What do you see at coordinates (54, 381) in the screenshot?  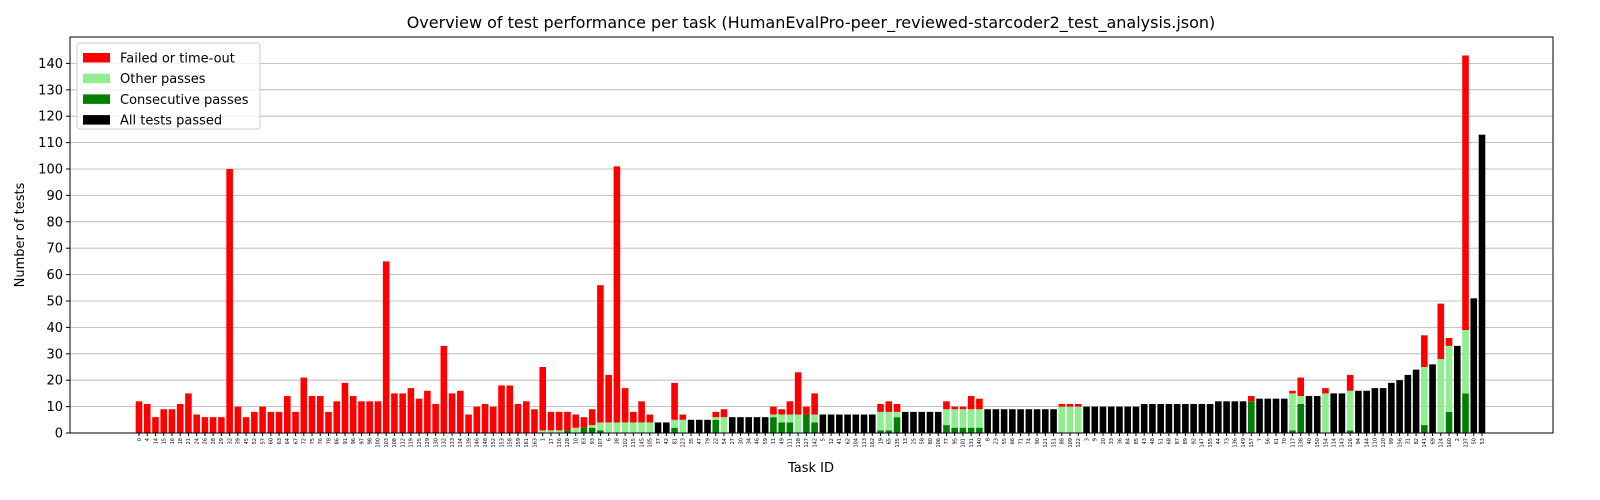 I see `y-tick-label: 20` at bounding box center [54, 381].